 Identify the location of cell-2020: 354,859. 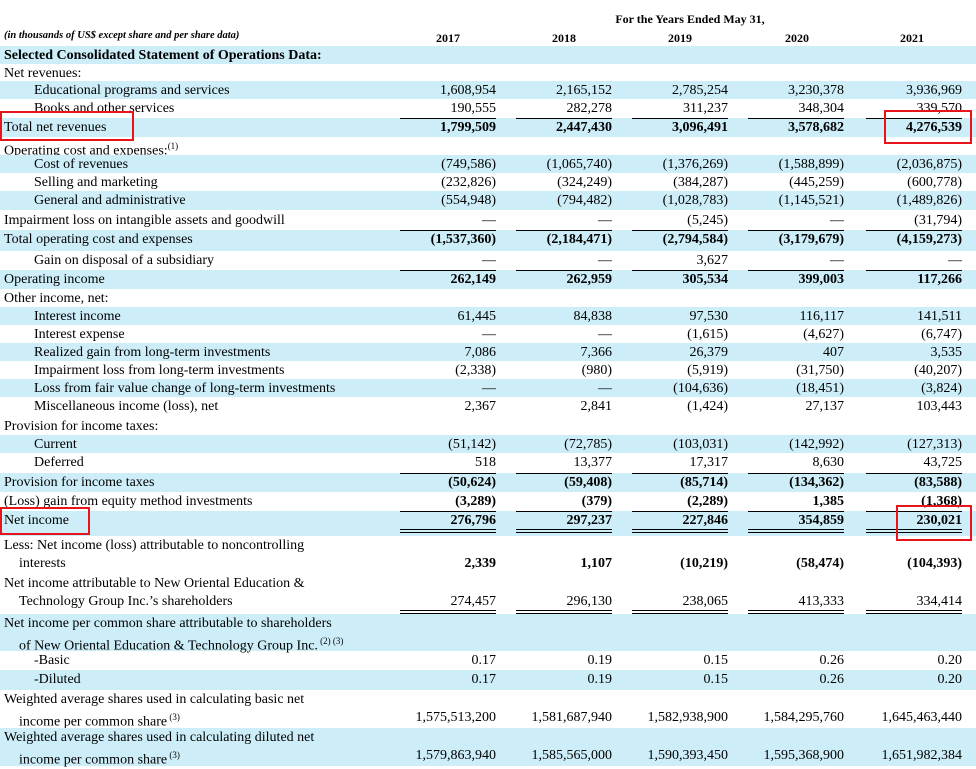
(821, 520).